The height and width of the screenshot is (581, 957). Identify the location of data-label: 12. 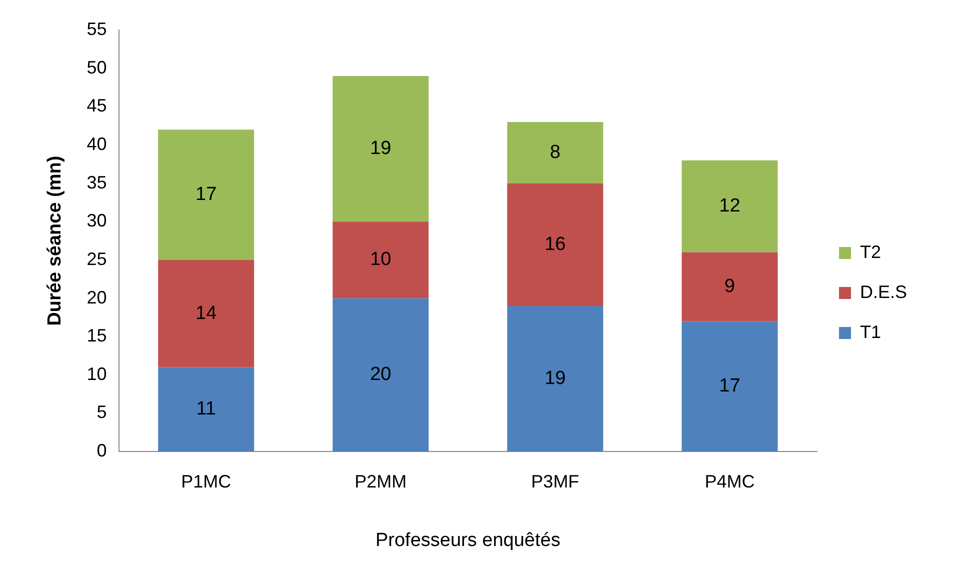
(729, 206).